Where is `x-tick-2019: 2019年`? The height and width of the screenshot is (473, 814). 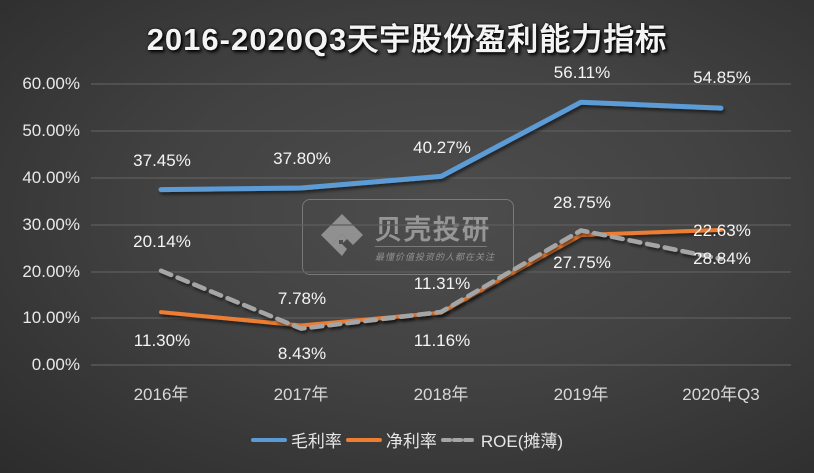
x-tick-2019: 2019年 is located at coordinates (581, 394).